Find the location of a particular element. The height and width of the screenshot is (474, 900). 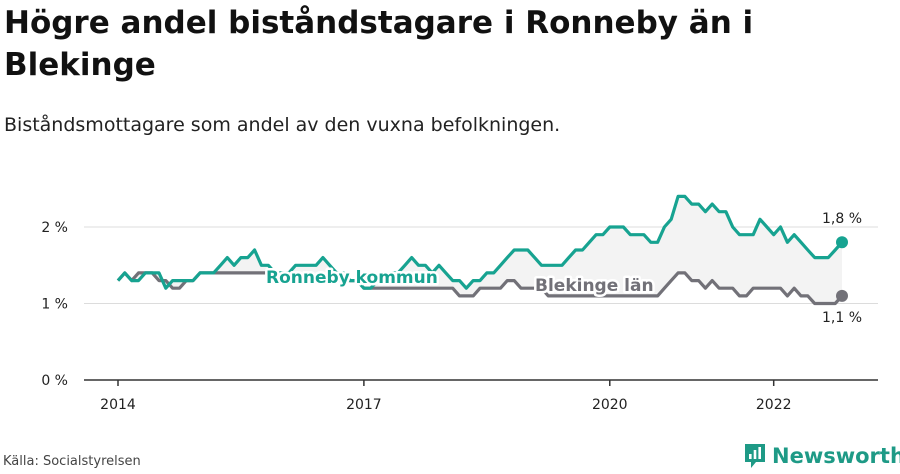

y-tick-label: 2 % is located at coordinates (54, 228).